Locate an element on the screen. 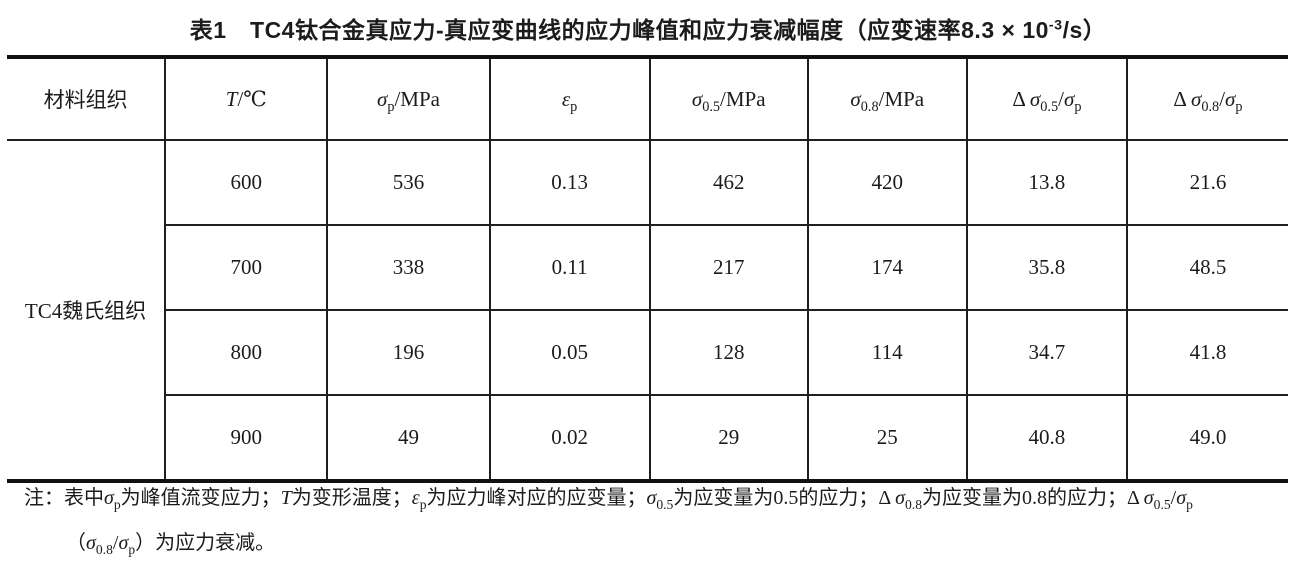  table-cell: 420 is located at coordinates (887, 182).